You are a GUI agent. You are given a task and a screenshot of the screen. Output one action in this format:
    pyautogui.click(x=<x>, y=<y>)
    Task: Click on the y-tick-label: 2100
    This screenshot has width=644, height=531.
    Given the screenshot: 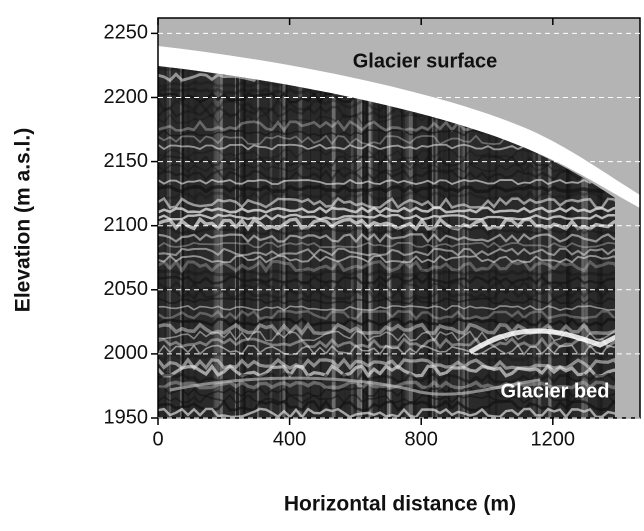 What is the action you would take?
    pyautogui.click(x=126, y=225)
    